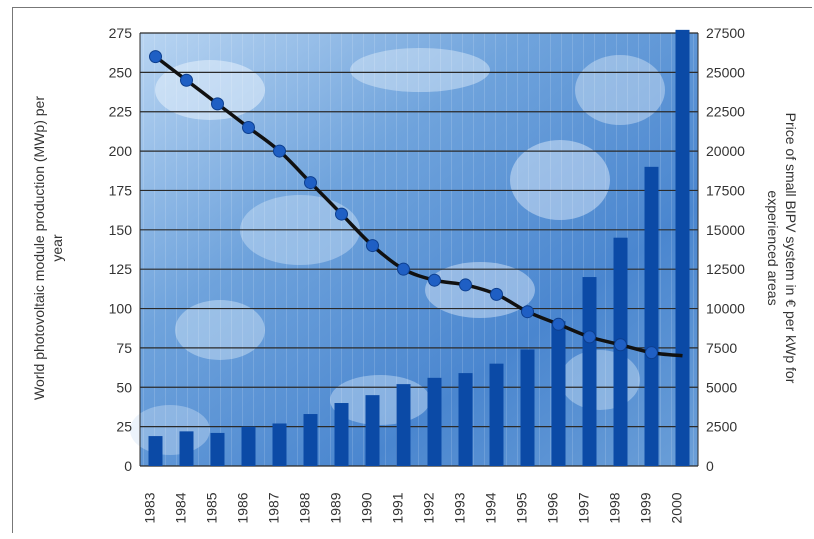 The width and height of the screenshot is (814, 539). Describe the element at coordinates (677, 507) in the screenshot. I see `x-tick-label: 2000` at that location.